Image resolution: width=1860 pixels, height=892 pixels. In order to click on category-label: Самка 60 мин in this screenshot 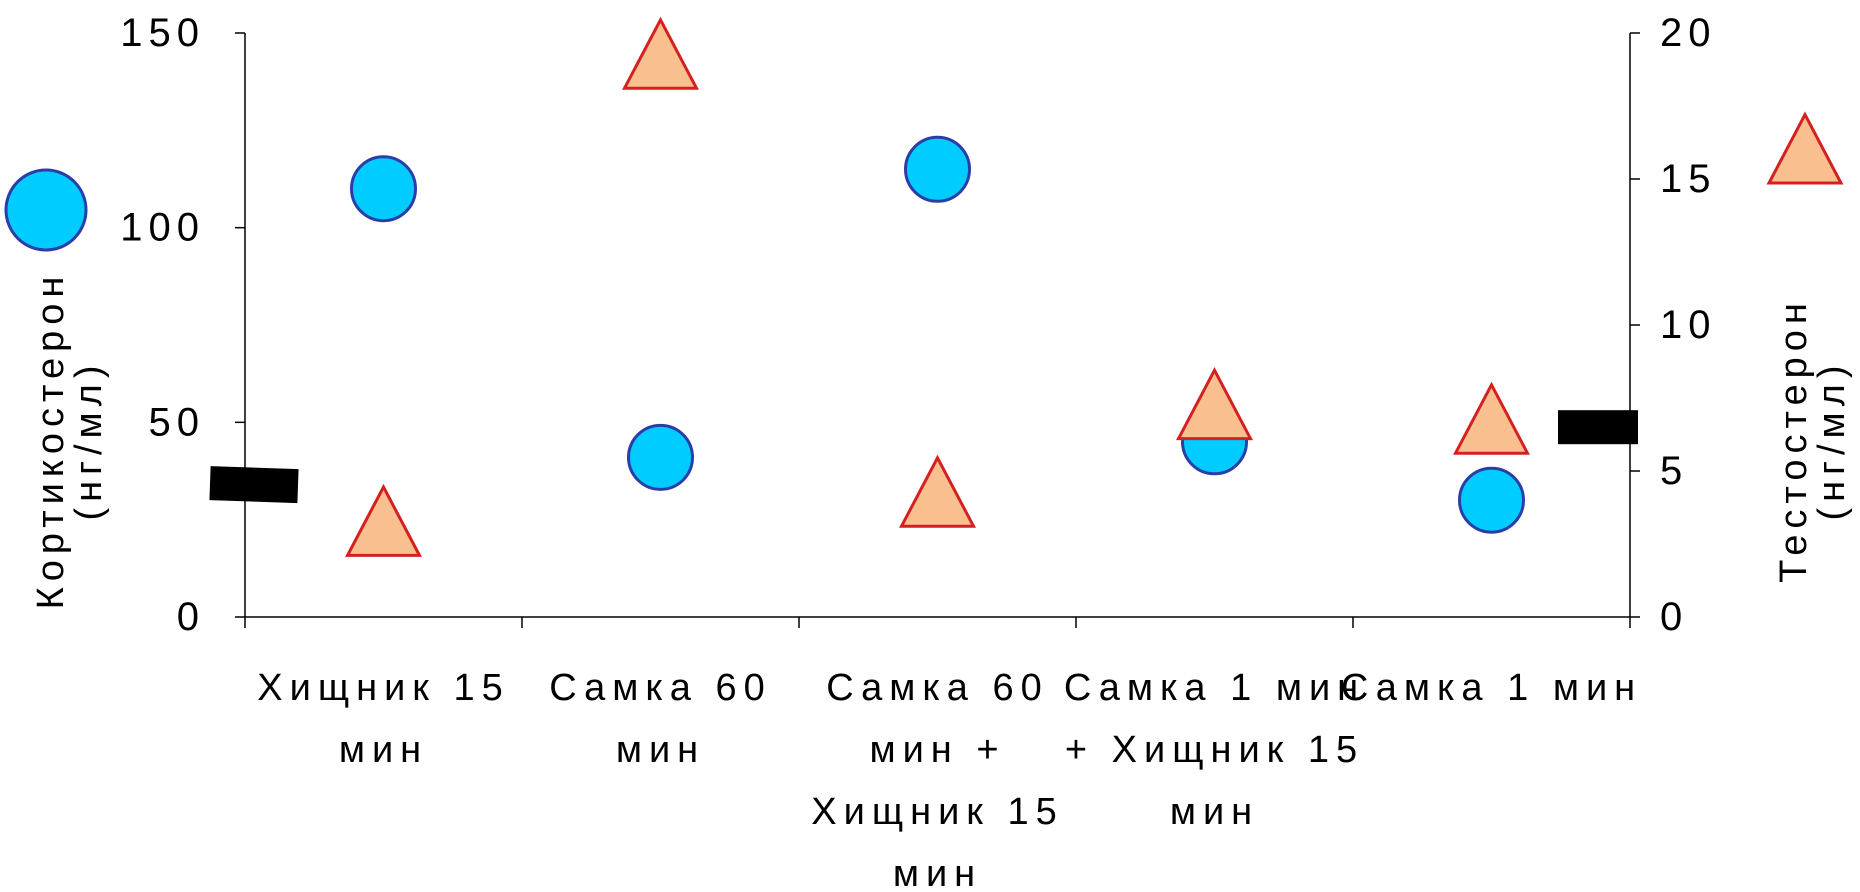, I will do `click(660, 719)`.